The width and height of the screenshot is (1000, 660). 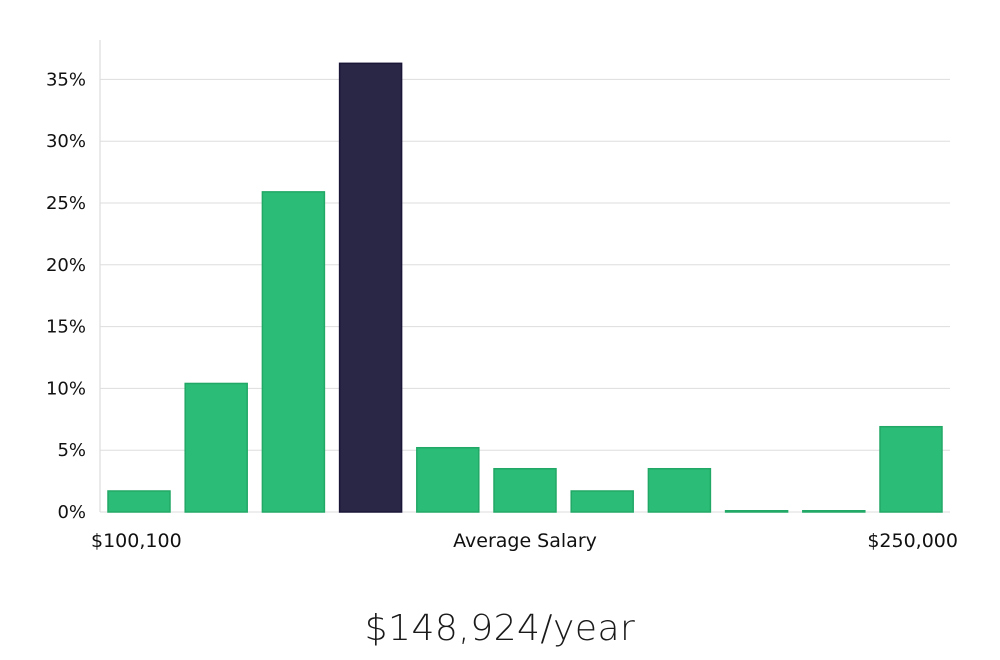 I want to click on y-tick-label: 0%, so click(x=71, y=512).